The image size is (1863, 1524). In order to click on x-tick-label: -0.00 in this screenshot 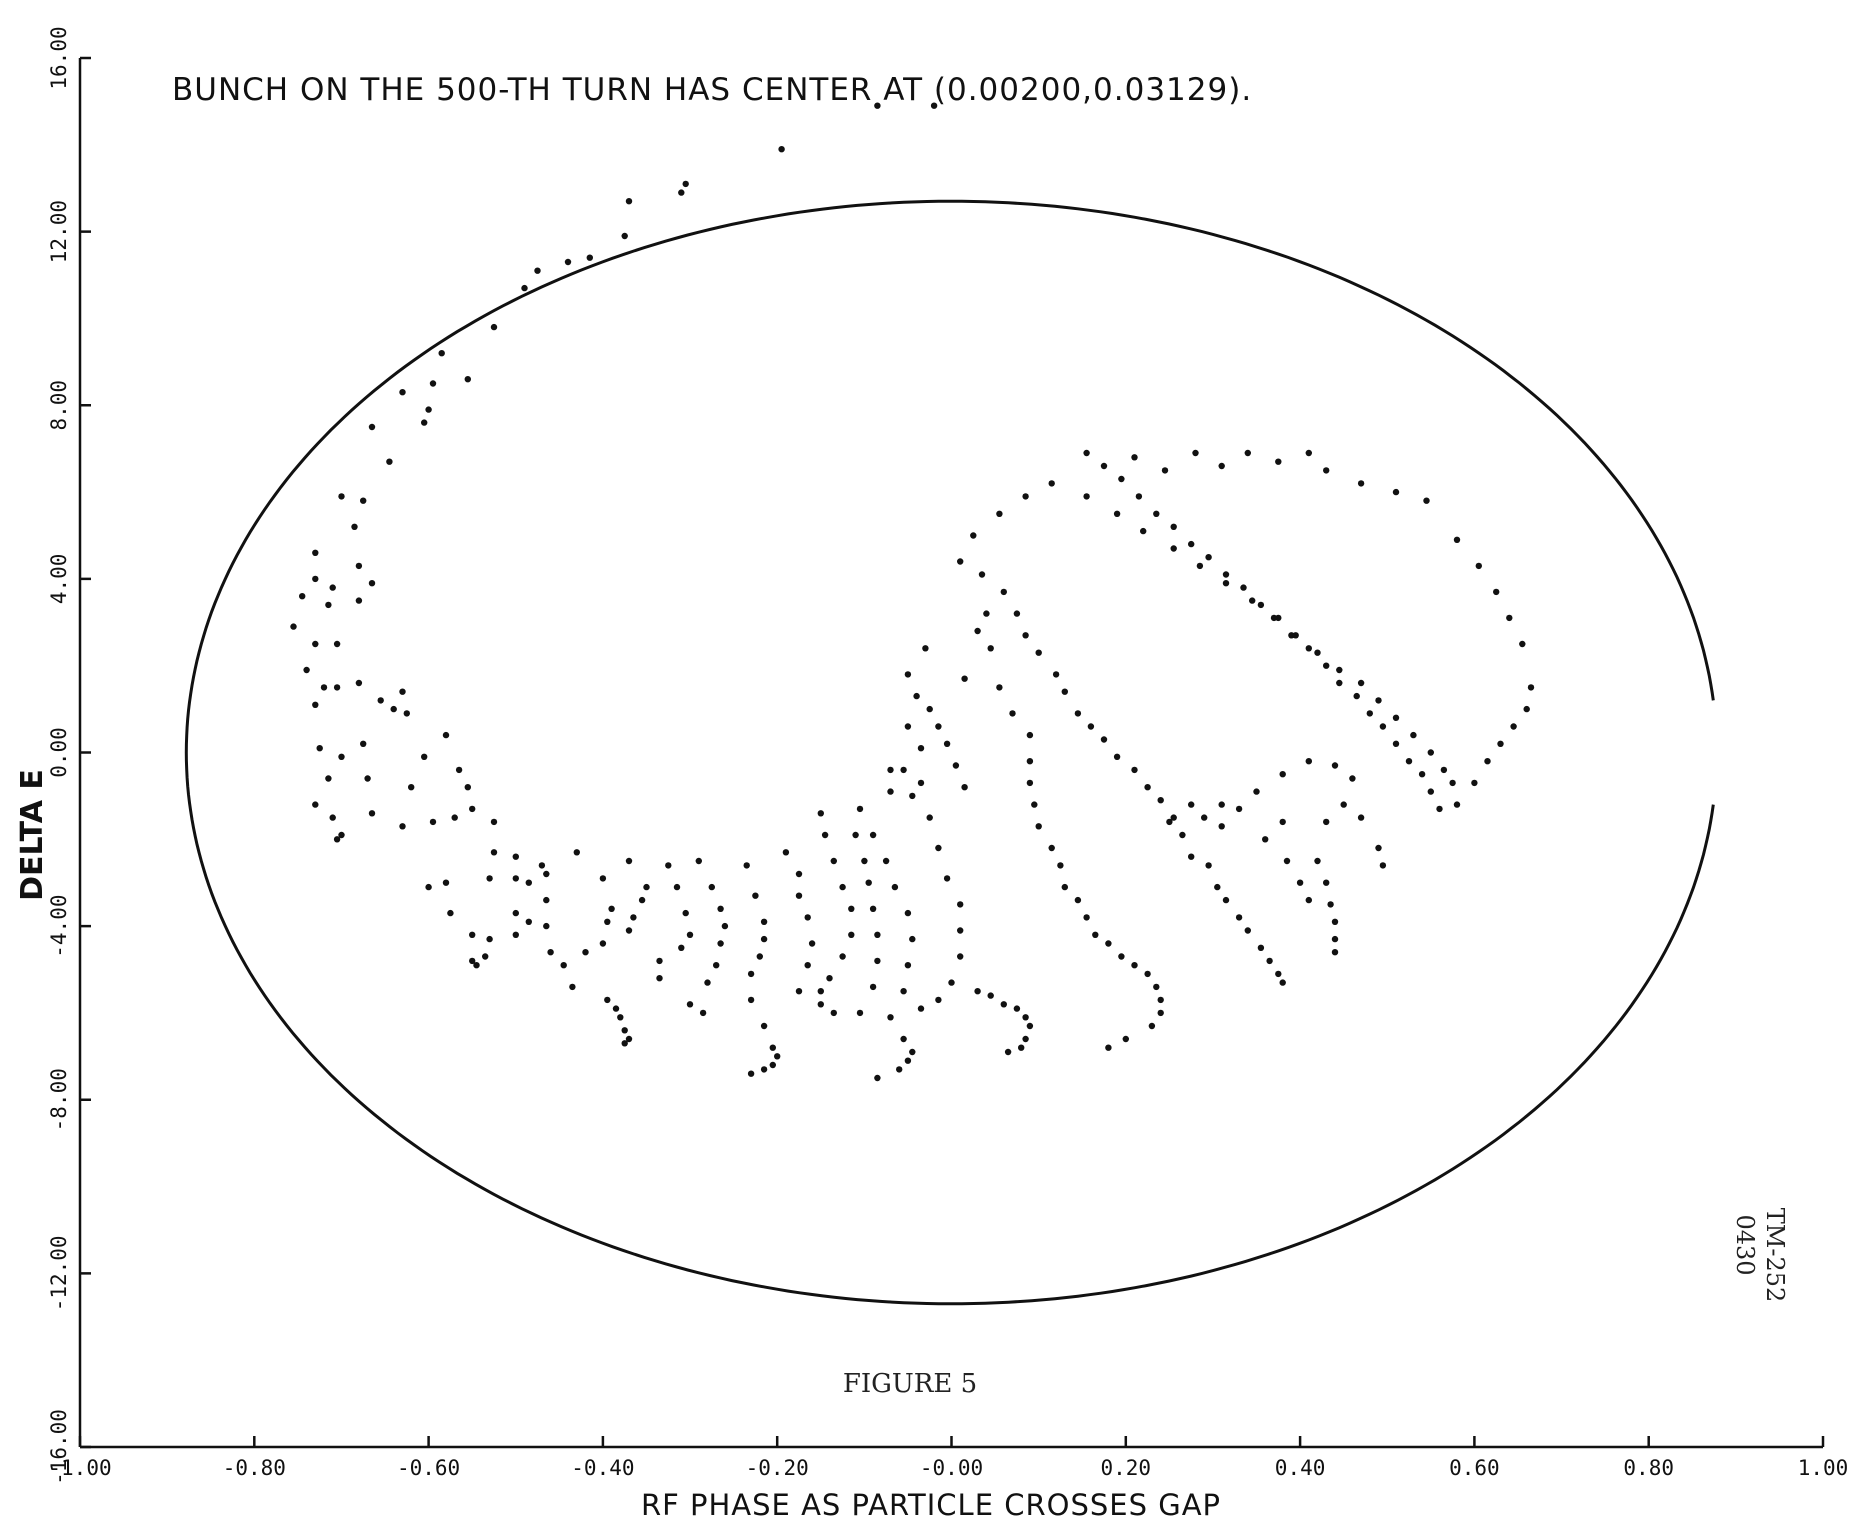, I will do `click(951, 1468)`.